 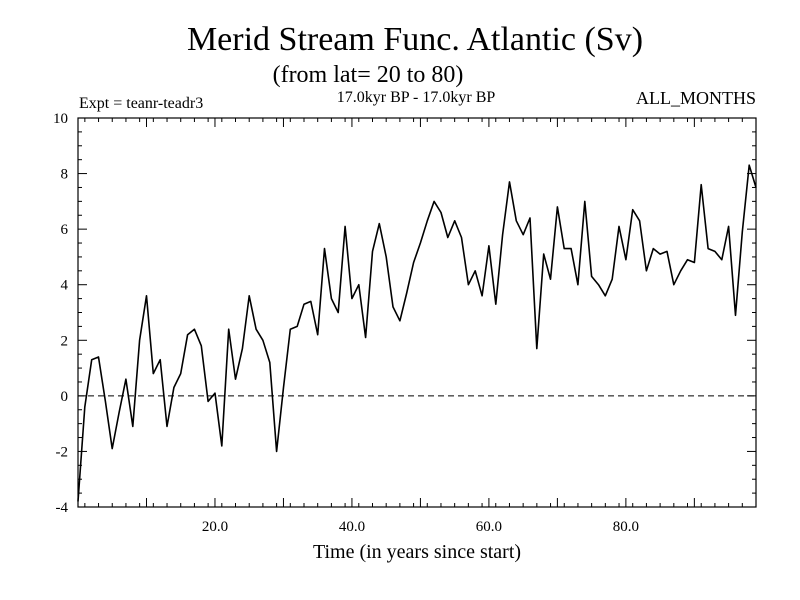 I want to click on y-tick-label: -4, so click(x=62, y=508).